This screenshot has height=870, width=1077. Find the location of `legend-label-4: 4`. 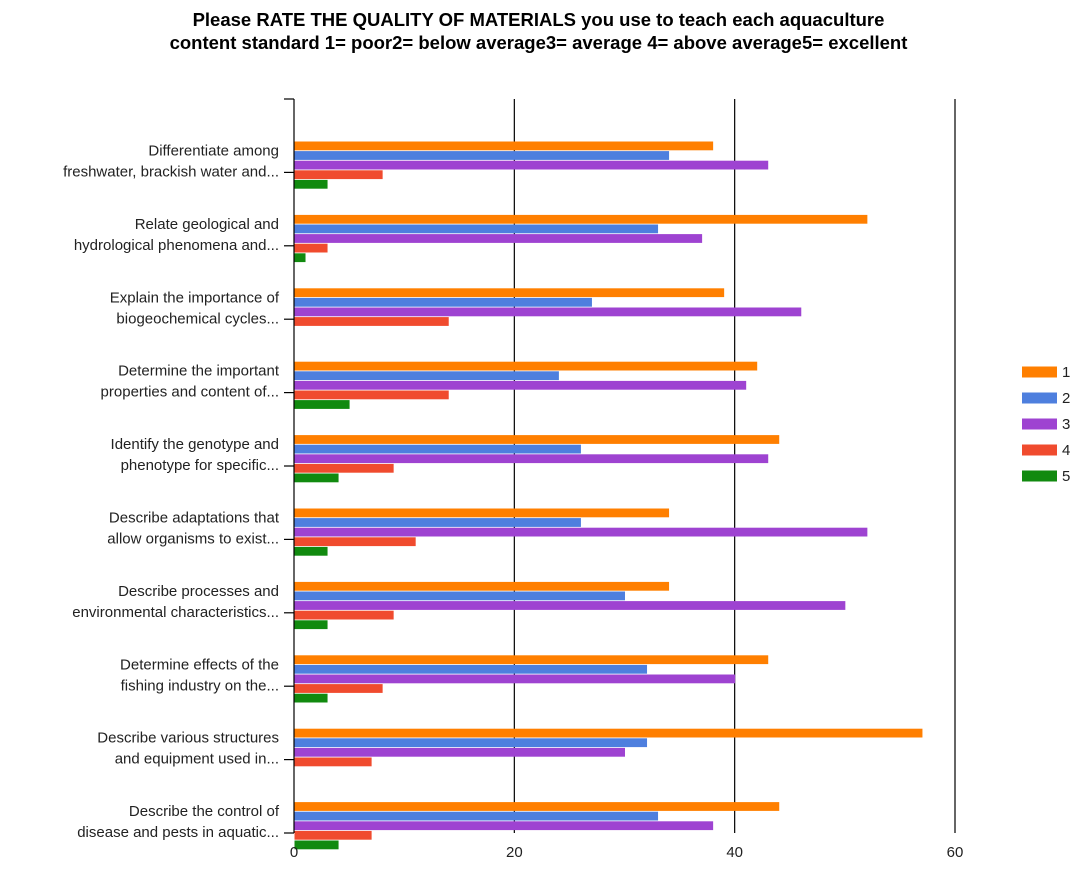

legend-label-4: 4 is located at coordinates (1066, 450).